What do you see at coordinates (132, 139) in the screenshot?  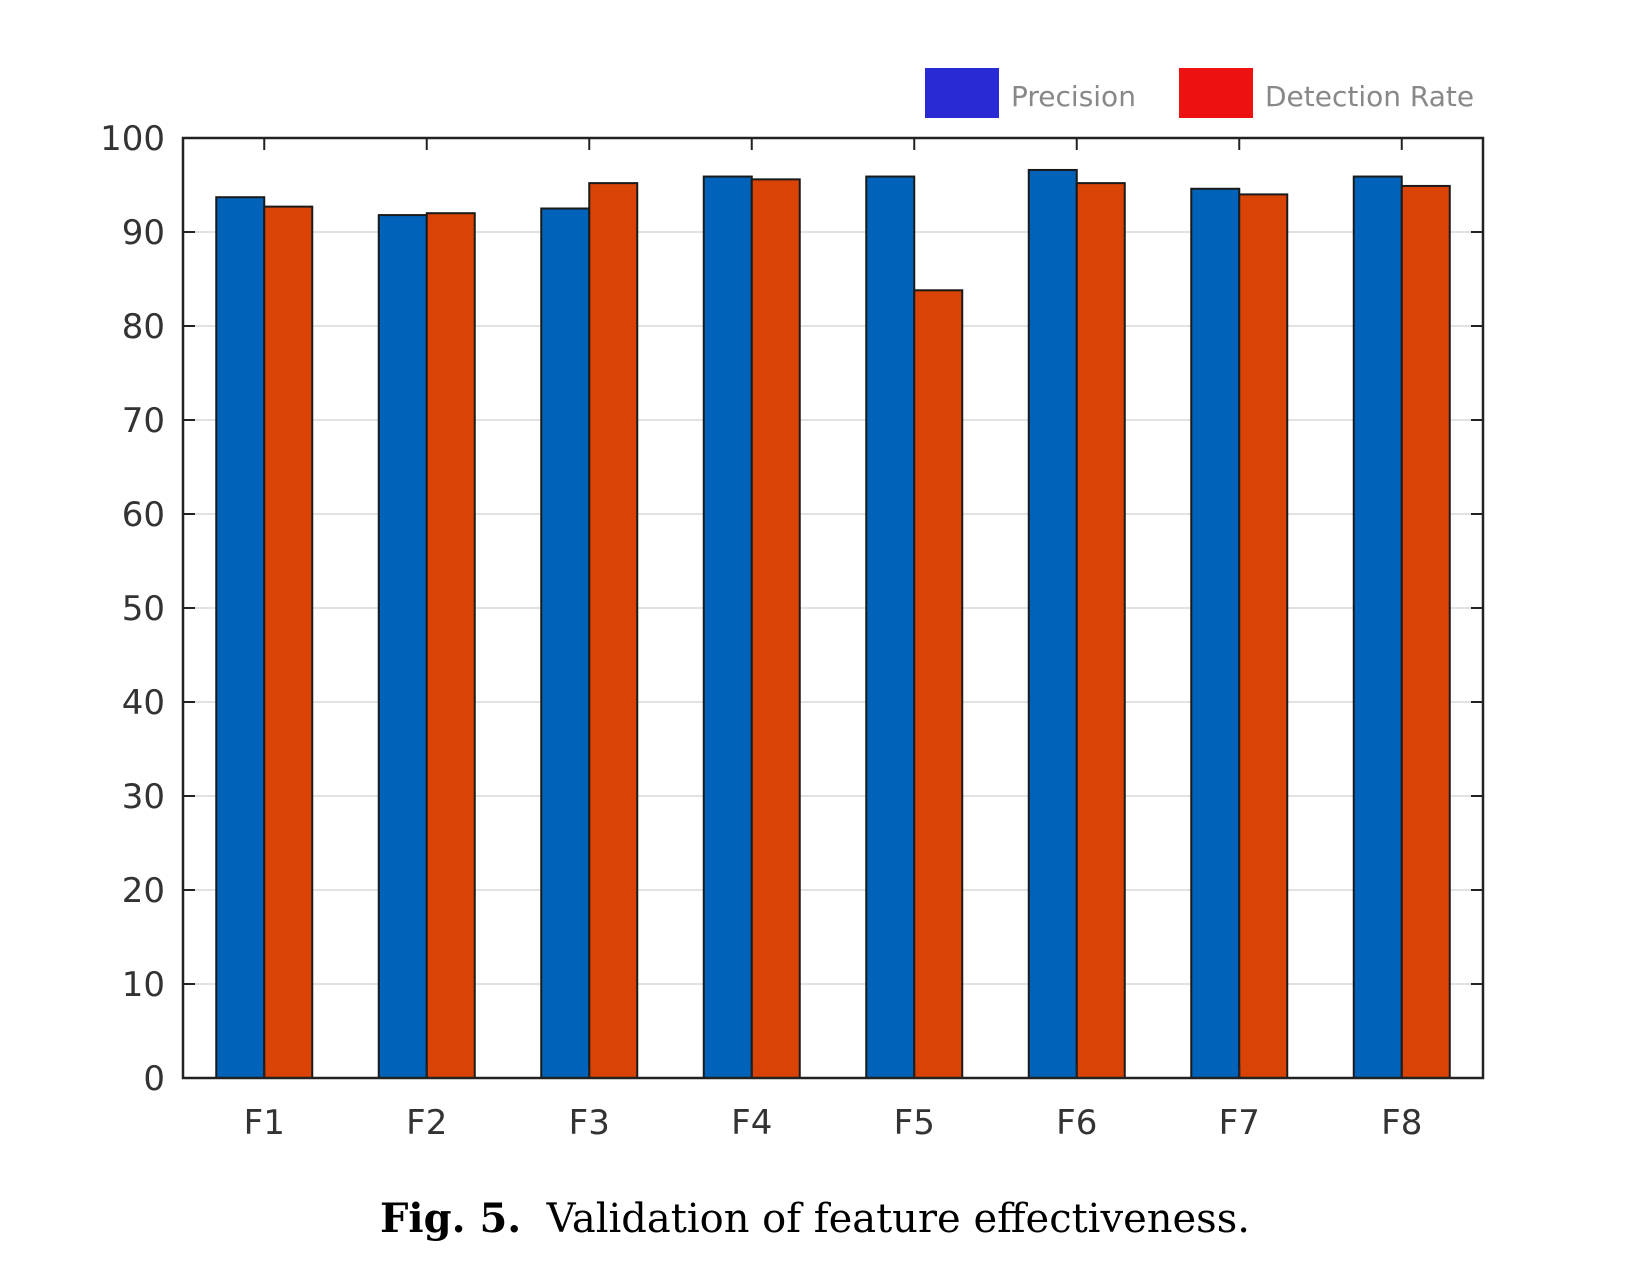 I see `y-tick-label: 100` at bounding box center [132, 139].